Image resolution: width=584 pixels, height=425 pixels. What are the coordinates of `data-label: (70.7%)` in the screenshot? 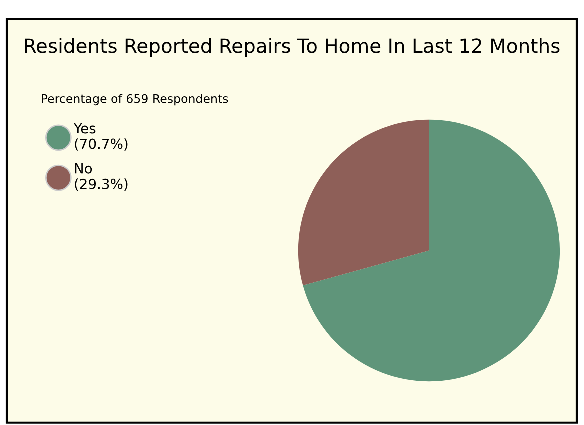 It's located at (101, 144).